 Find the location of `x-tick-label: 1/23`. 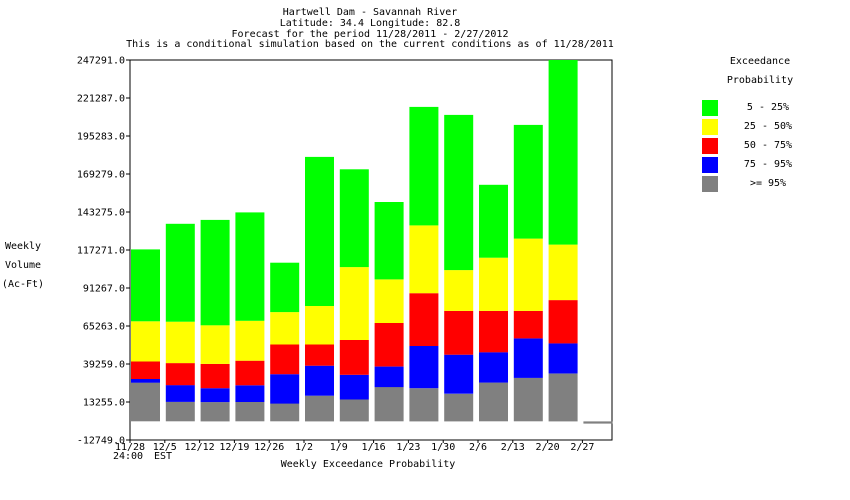

x-tick-label: 1/23 is located at coordinates (408, 447).